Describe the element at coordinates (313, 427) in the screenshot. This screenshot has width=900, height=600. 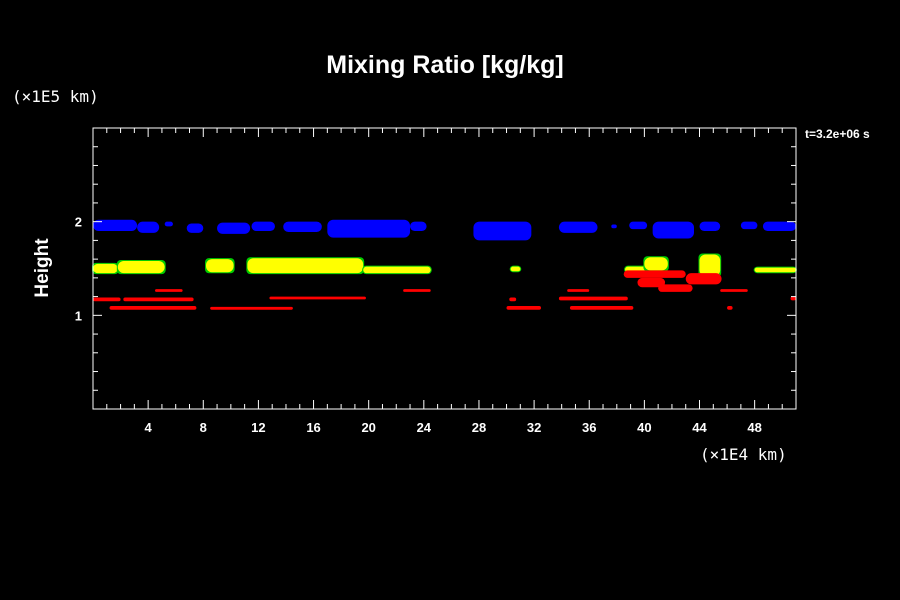
I see `x-tick-label: 16` at that location.